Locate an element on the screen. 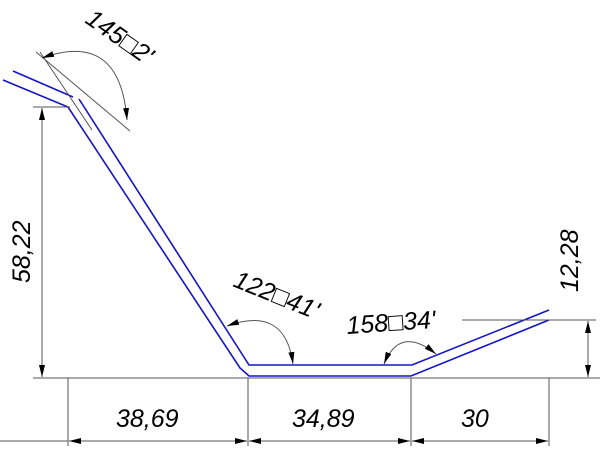  angle-arc-bottom-right is located at coordinates (410, 353).